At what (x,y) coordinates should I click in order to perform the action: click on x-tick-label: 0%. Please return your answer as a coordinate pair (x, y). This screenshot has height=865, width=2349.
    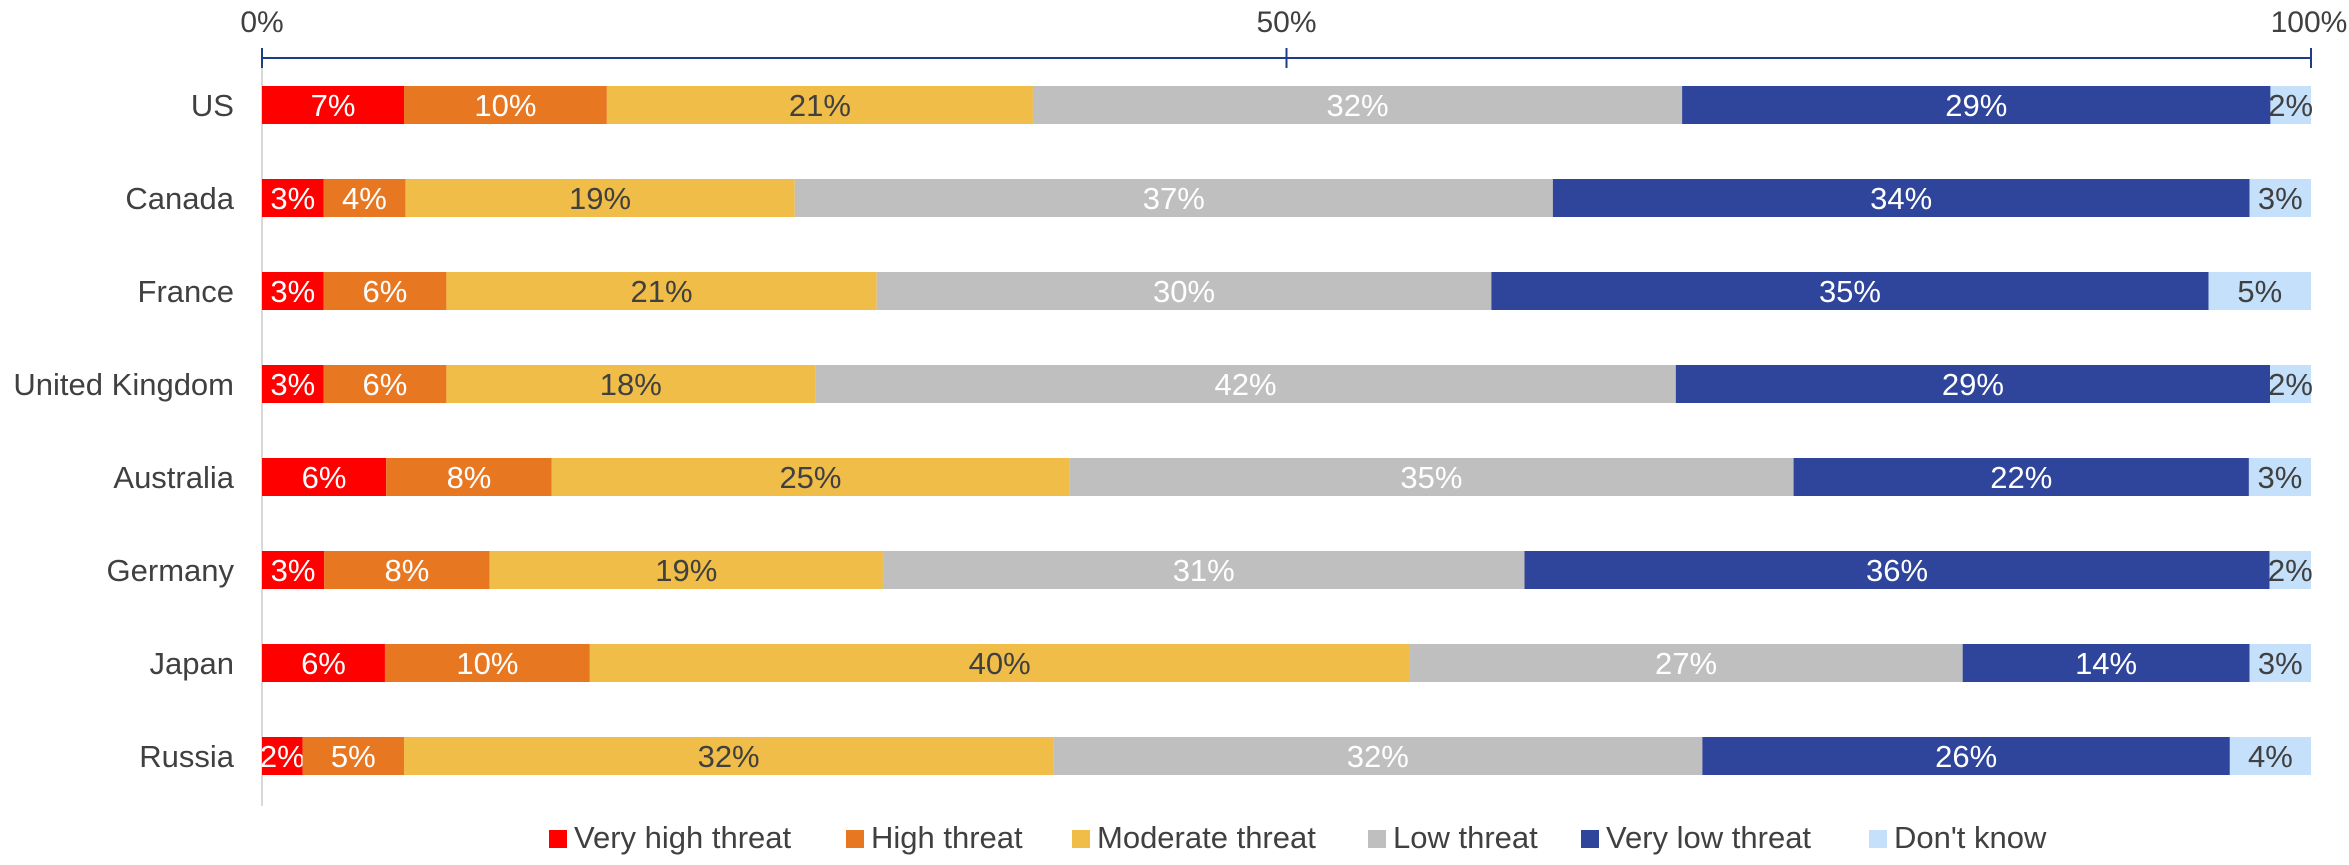
    Looking at the image, I should click on (261, 22).